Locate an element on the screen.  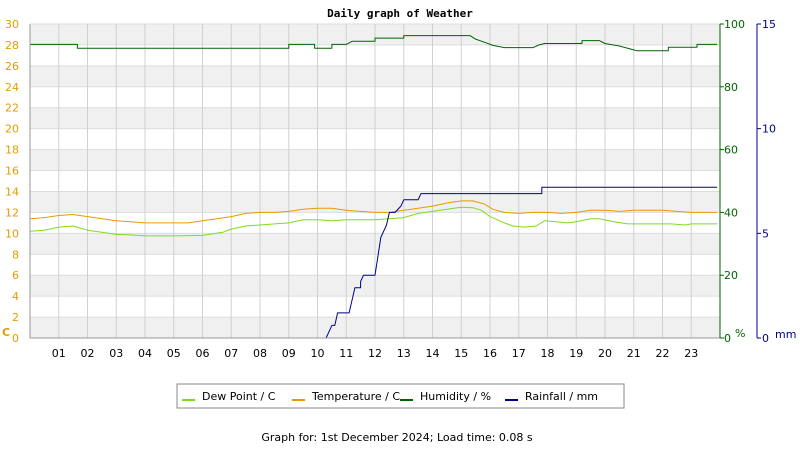
legend-label: Dew Point / C is located at coordinates (239, 396).